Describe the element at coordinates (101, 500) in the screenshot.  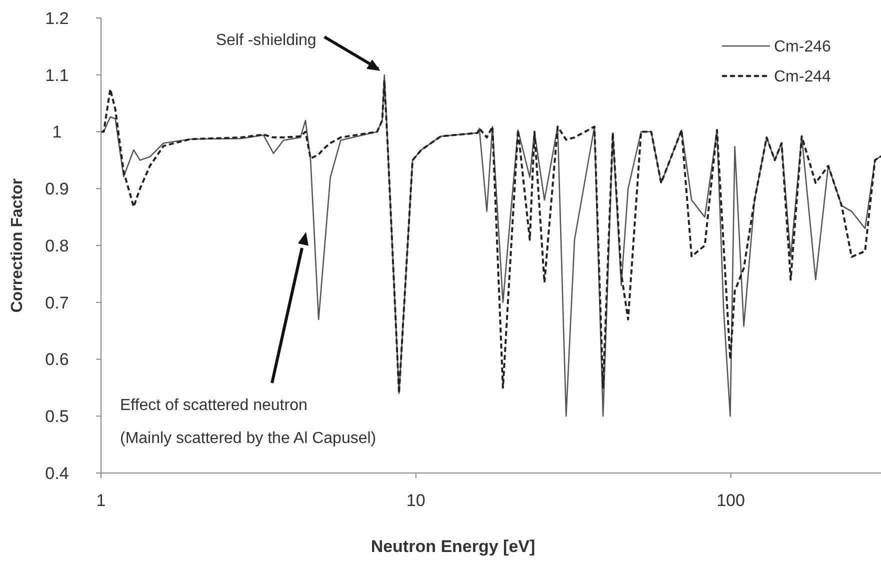
I see `x-tick-label: 1` at that location.